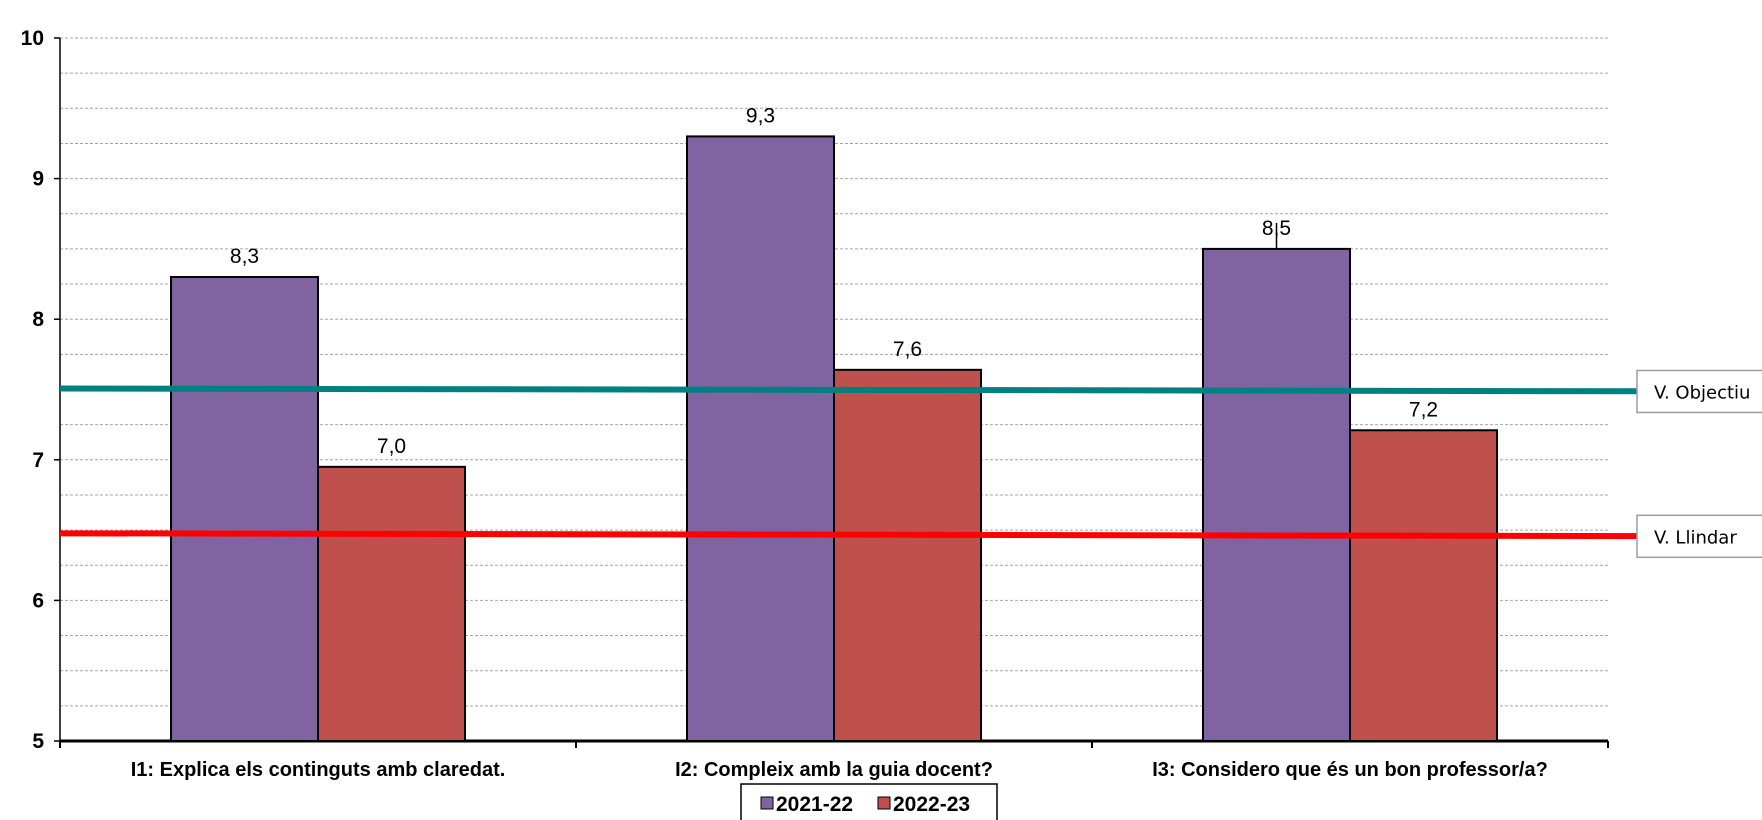 The image size is (1762, 820). I want to click on y-tick-label: 7, so click(38, 460).